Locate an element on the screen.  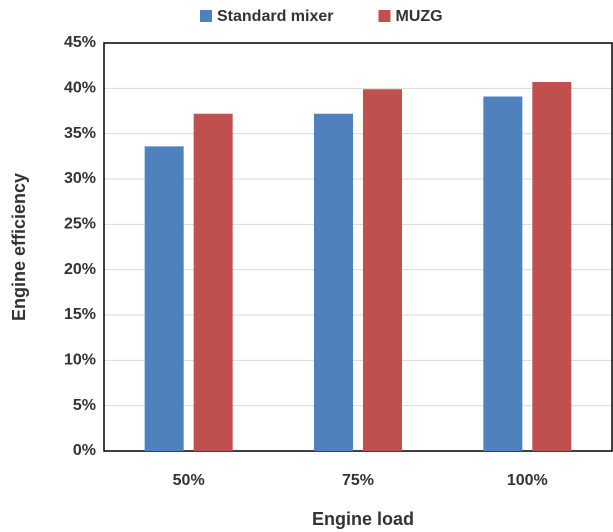
legend-label: MUZG is located at coordinates (418, 16).